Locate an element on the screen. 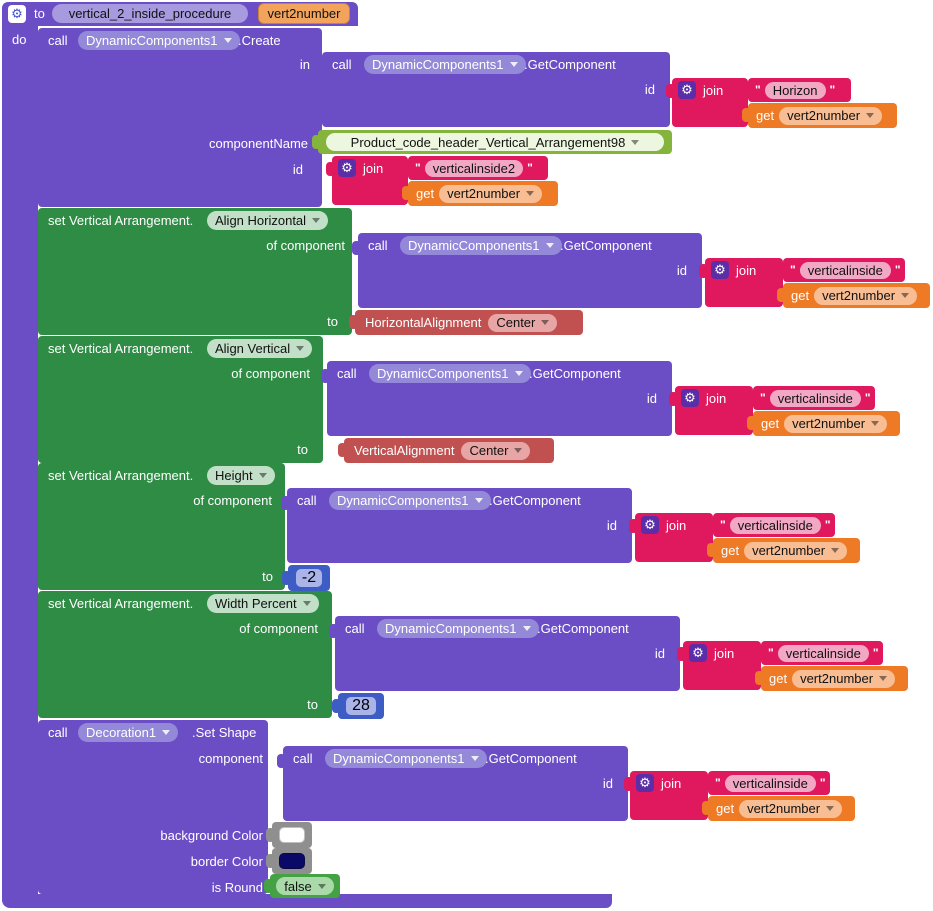 Image resolution: width=933 pixels, height=911 pixels. number-block: 28 is located at coordinates (358, 706).